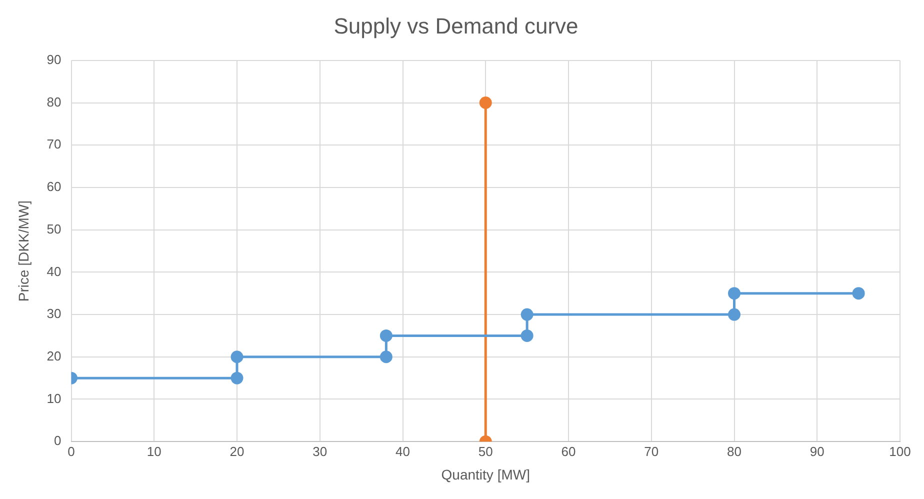 This screenshot has height=499, width=924. I want to click on y-tick-label: 20, so click(54, 356).